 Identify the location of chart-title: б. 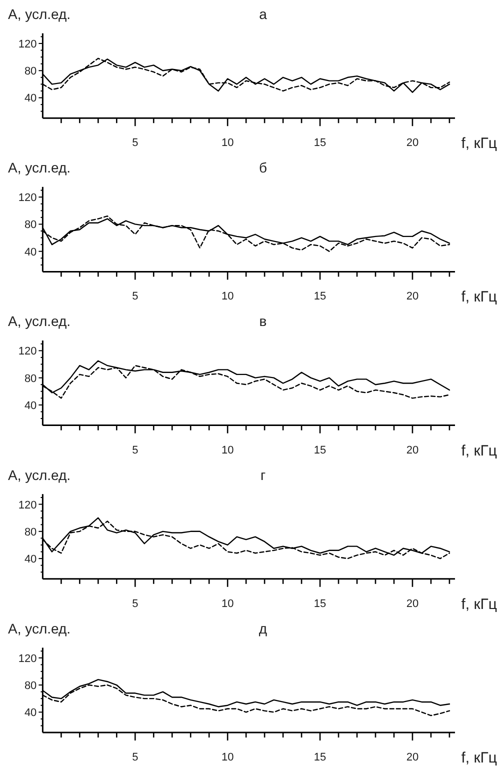
(263, 168).